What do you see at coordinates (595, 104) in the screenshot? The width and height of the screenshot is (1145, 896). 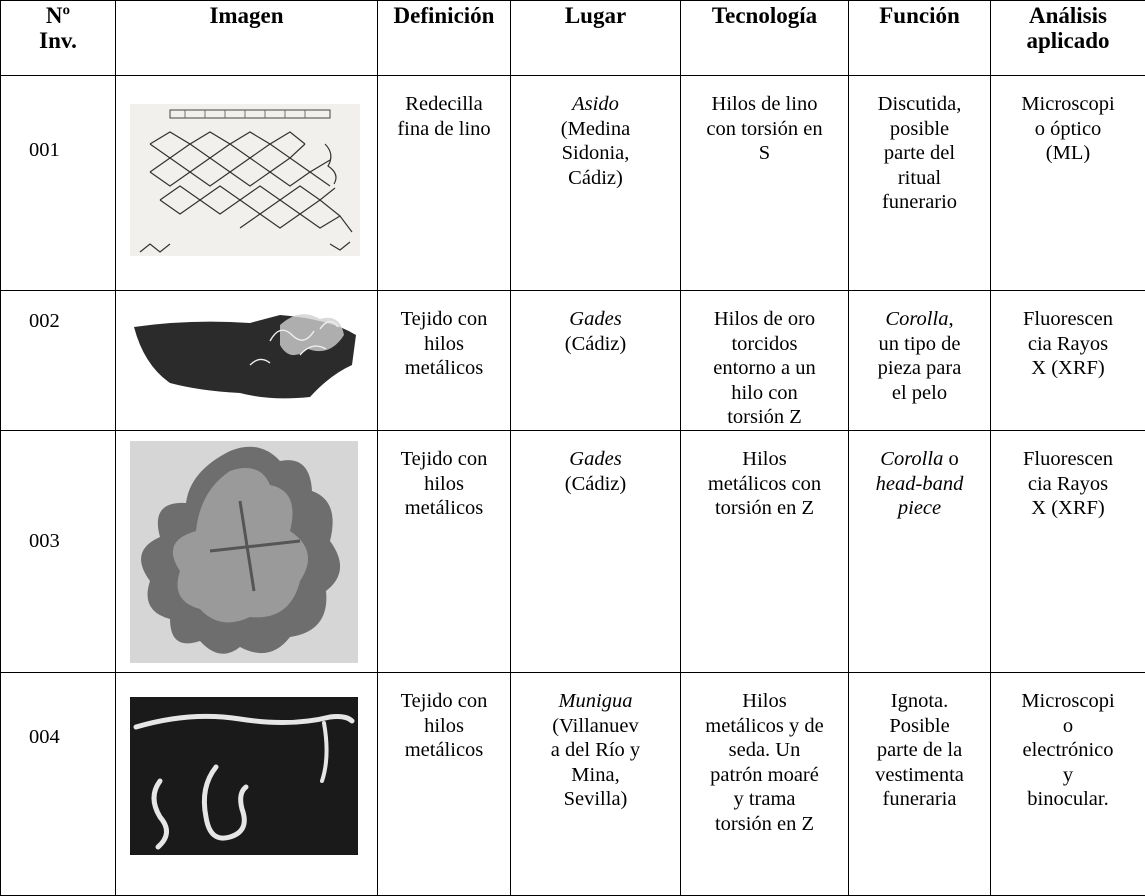 I see `italic-segment: Asido` at bounding box center [595, 104].